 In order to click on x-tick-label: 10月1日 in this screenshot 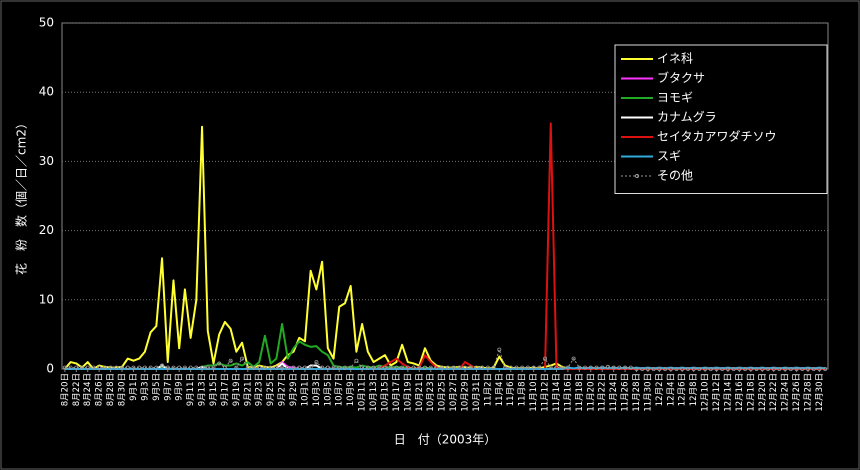, I will do `click(305, 389)`.